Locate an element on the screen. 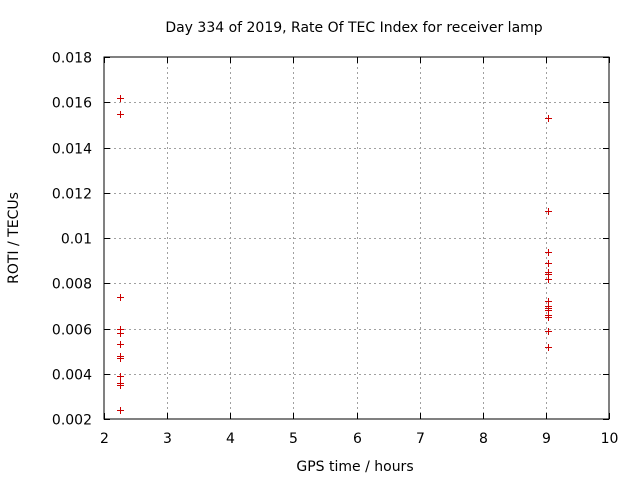  x-tick-label: 3 is located at coordinates (167, 439).